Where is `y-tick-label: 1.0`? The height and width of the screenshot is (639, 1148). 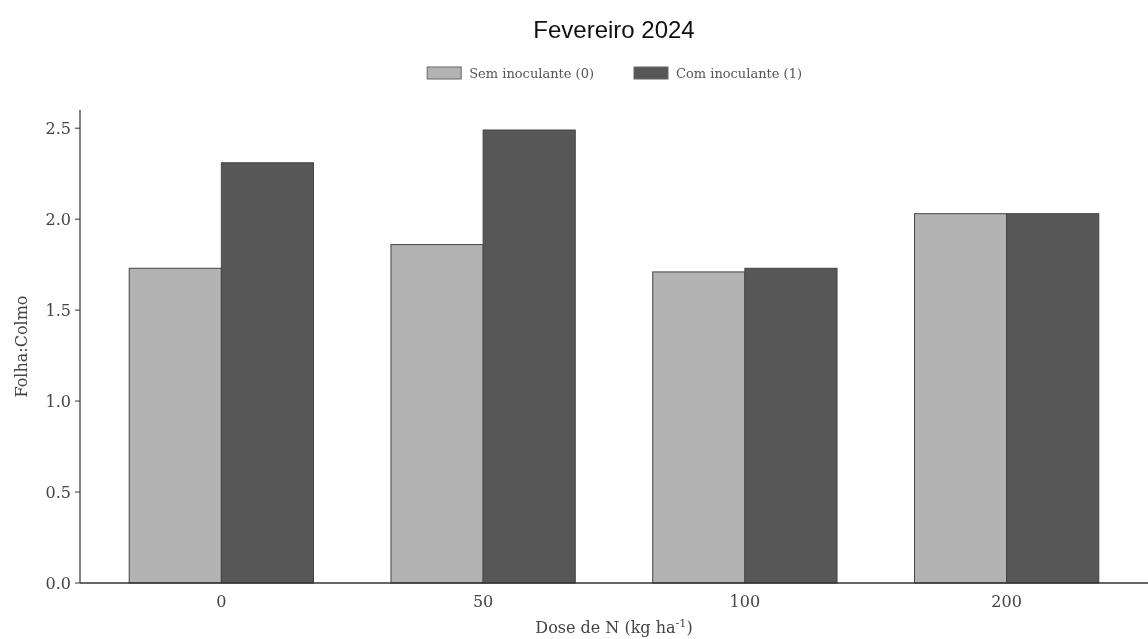 y-tick-label: 1.0 is located at coordinates (58, 401).